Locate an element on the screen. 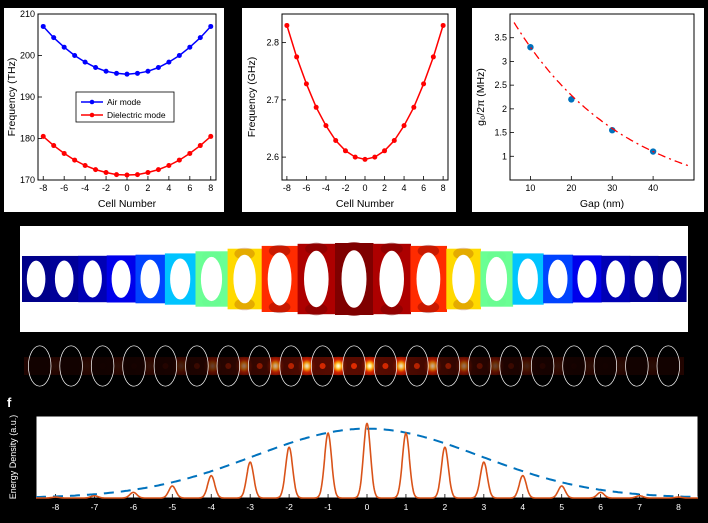 This screenshot has height=523, width=708. axes-box is located at coordinates (365, 97).